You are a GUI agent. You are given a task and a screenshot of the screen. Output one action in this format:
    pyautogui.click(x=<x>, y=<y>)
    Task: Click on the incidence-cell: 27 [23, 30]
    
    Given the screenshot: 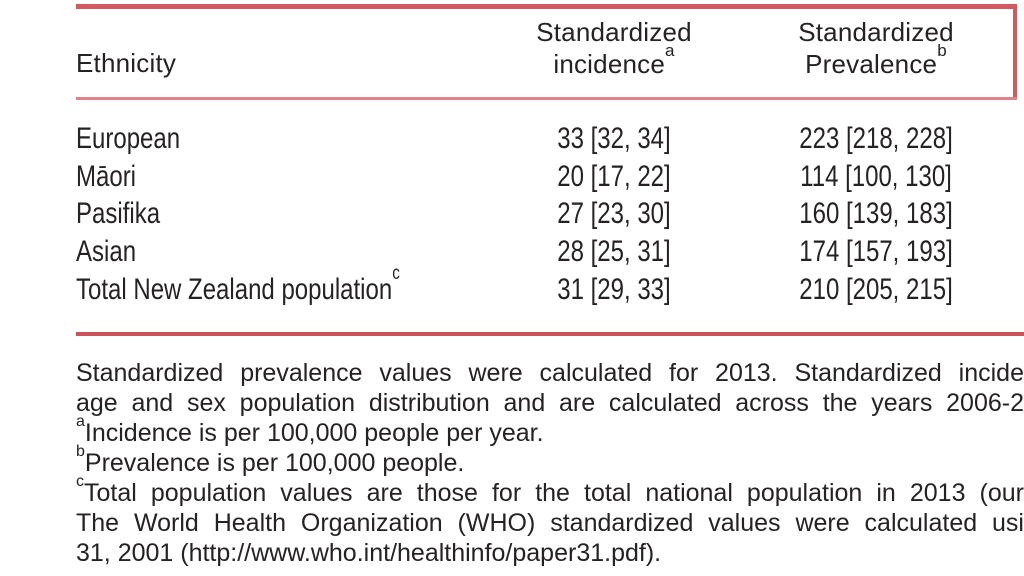 What is the action you would take?
    pyautogui.click(x=614, y=214)
    